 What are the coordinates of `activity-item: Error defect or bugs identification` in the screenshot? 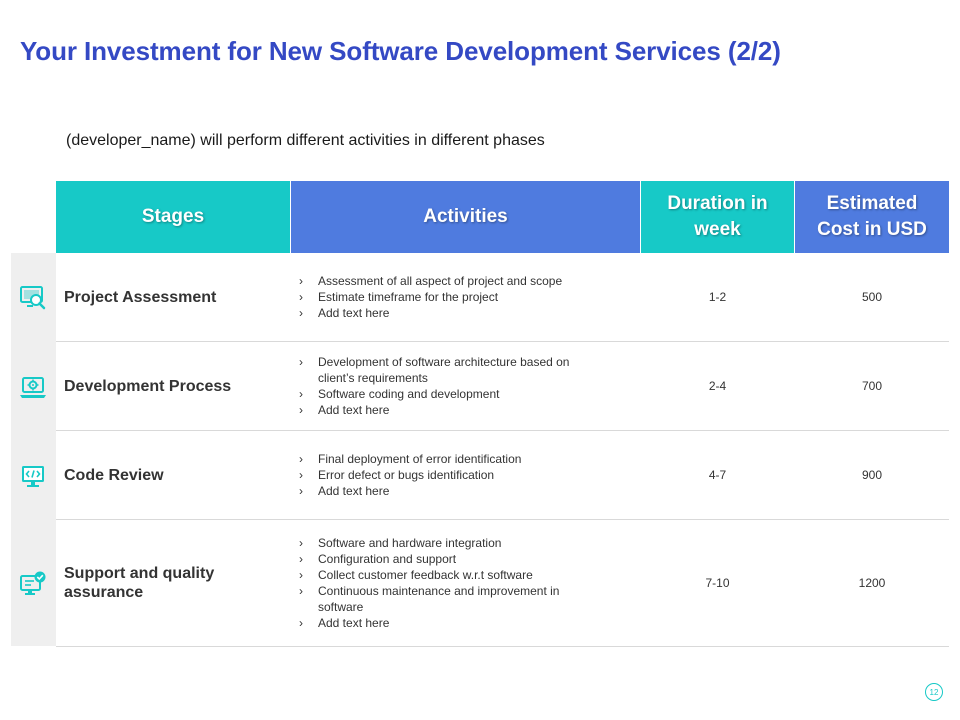 It's located at (448, 475).